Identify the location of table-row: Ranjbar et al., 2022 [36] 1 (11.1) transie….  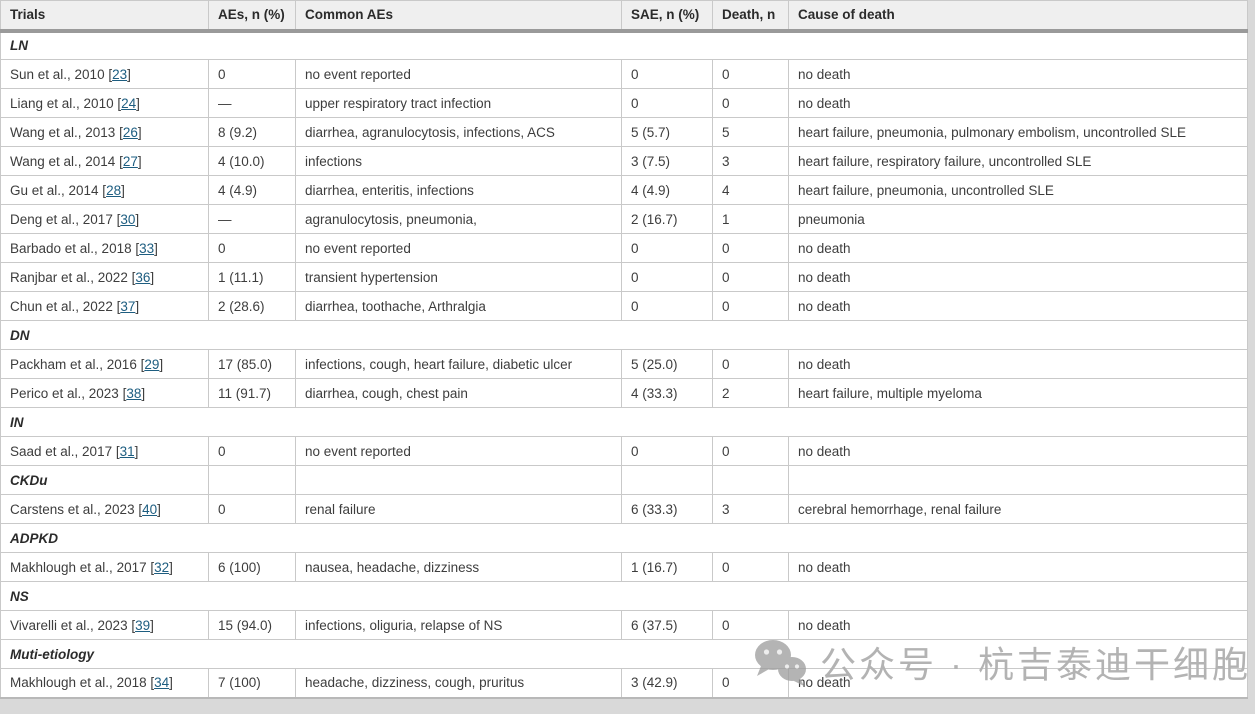
(624, 277).